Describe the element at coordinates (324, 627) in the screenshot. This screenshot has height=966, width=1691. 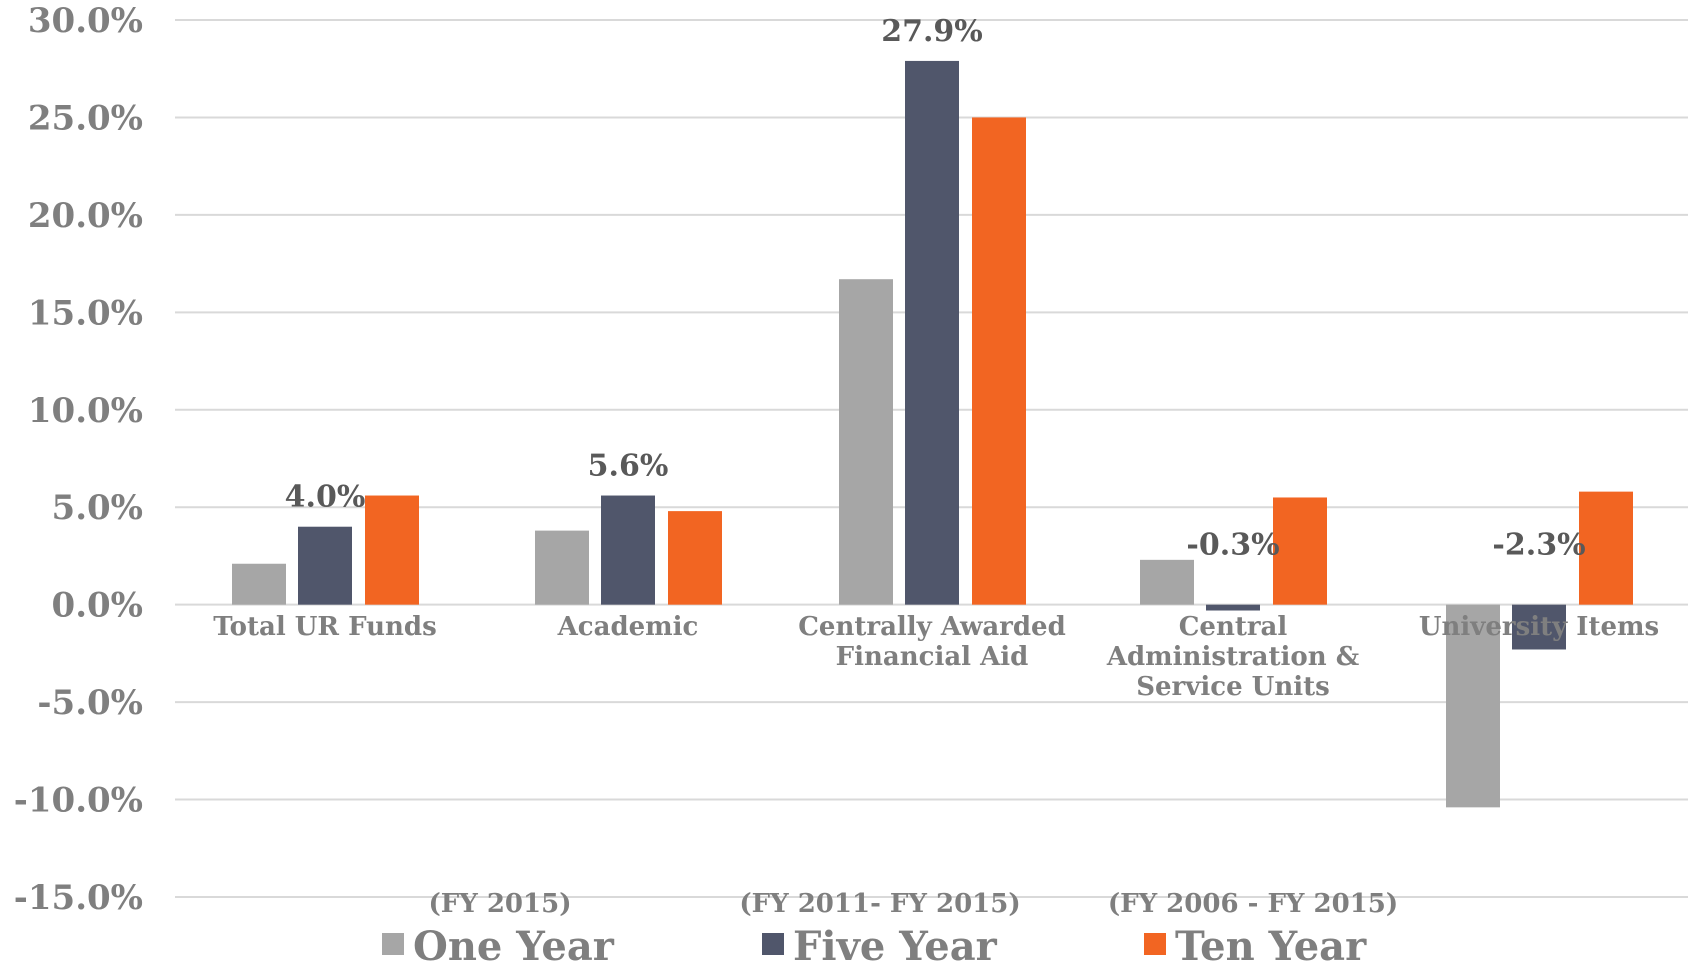
I see `category-label: Total UR Funds` at that location.